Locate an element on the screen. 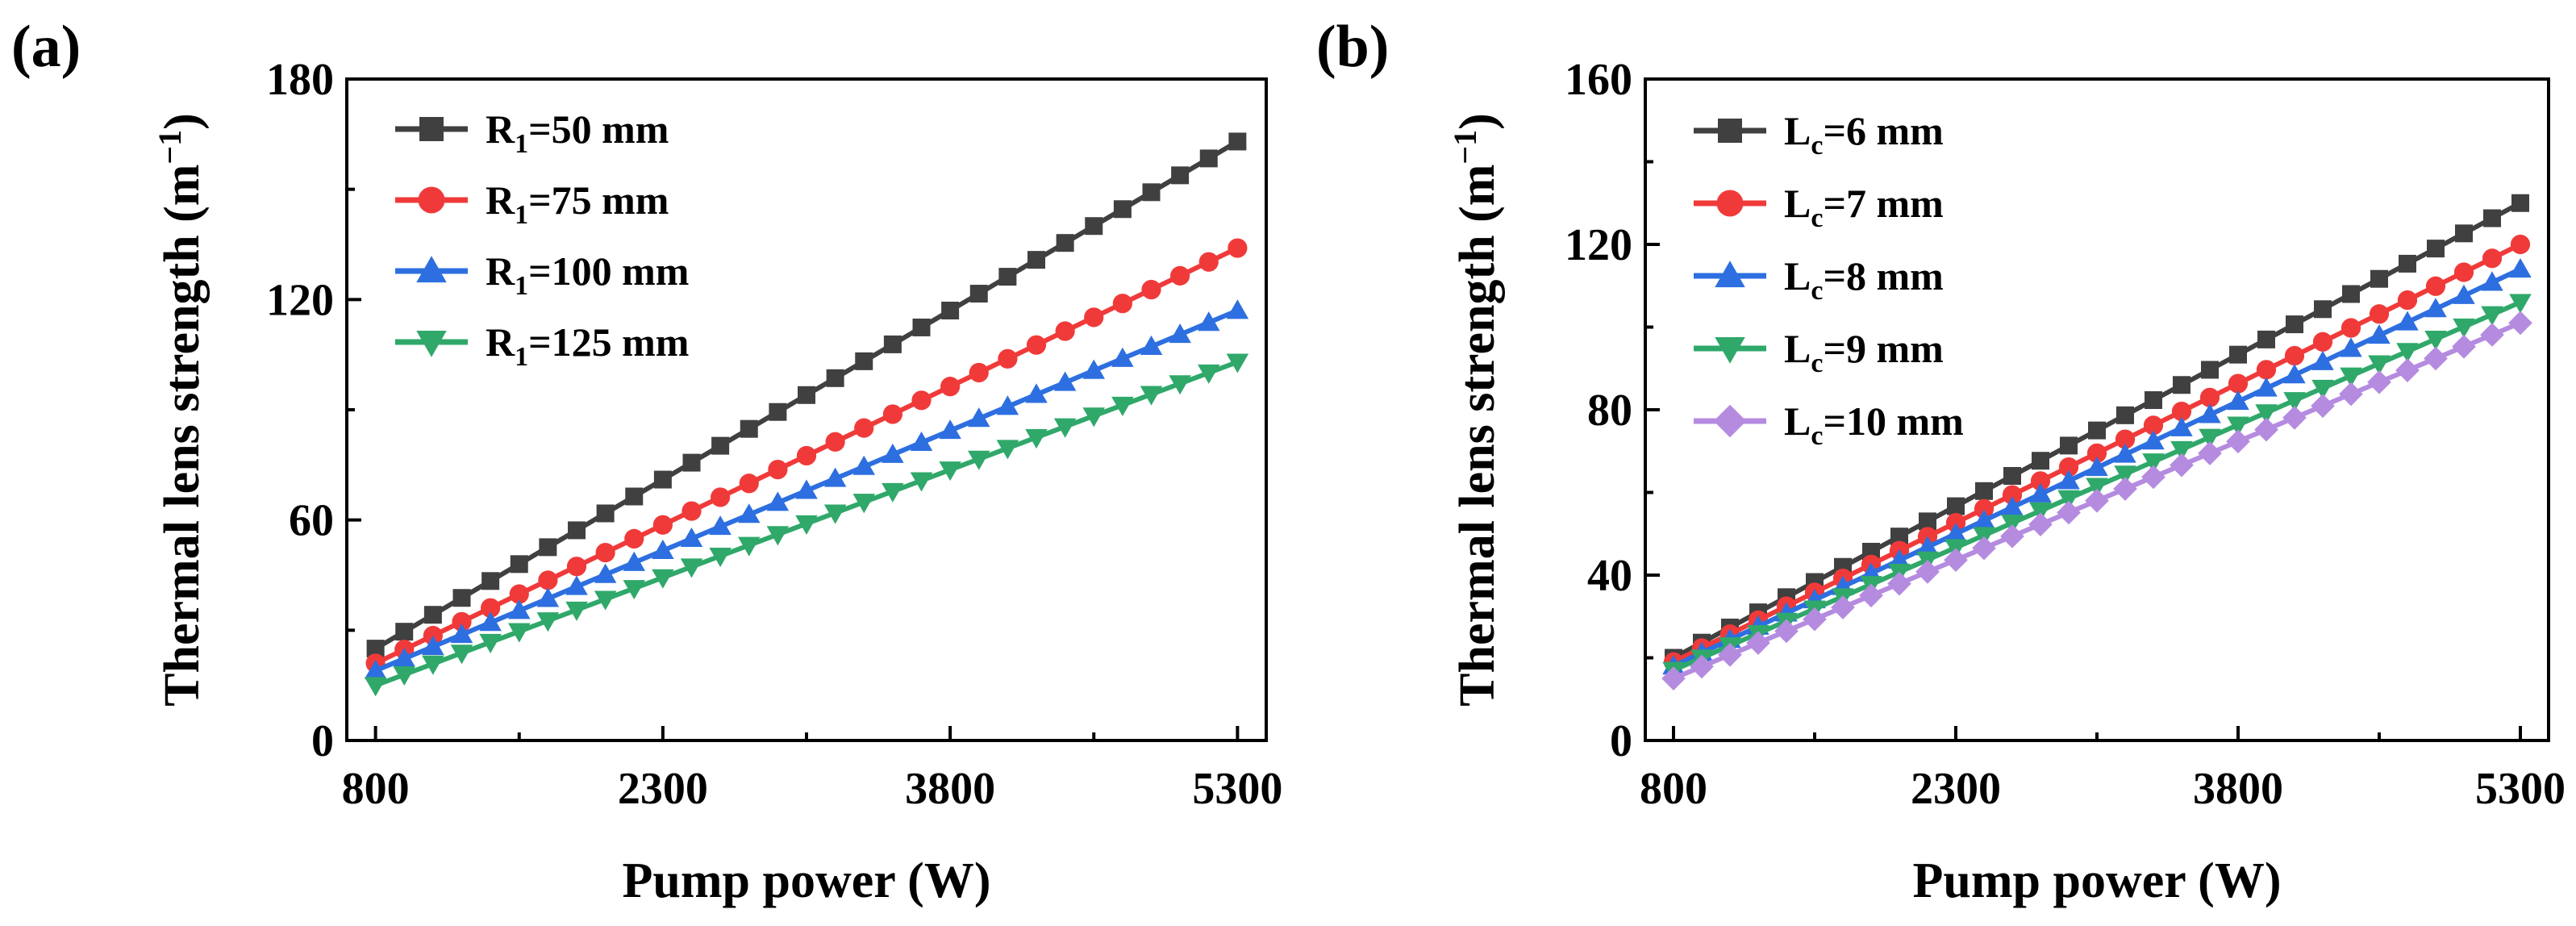 This screenshot has width=2576, height=926. y-tick-label: 40 is located at coordinates (1609, 576).